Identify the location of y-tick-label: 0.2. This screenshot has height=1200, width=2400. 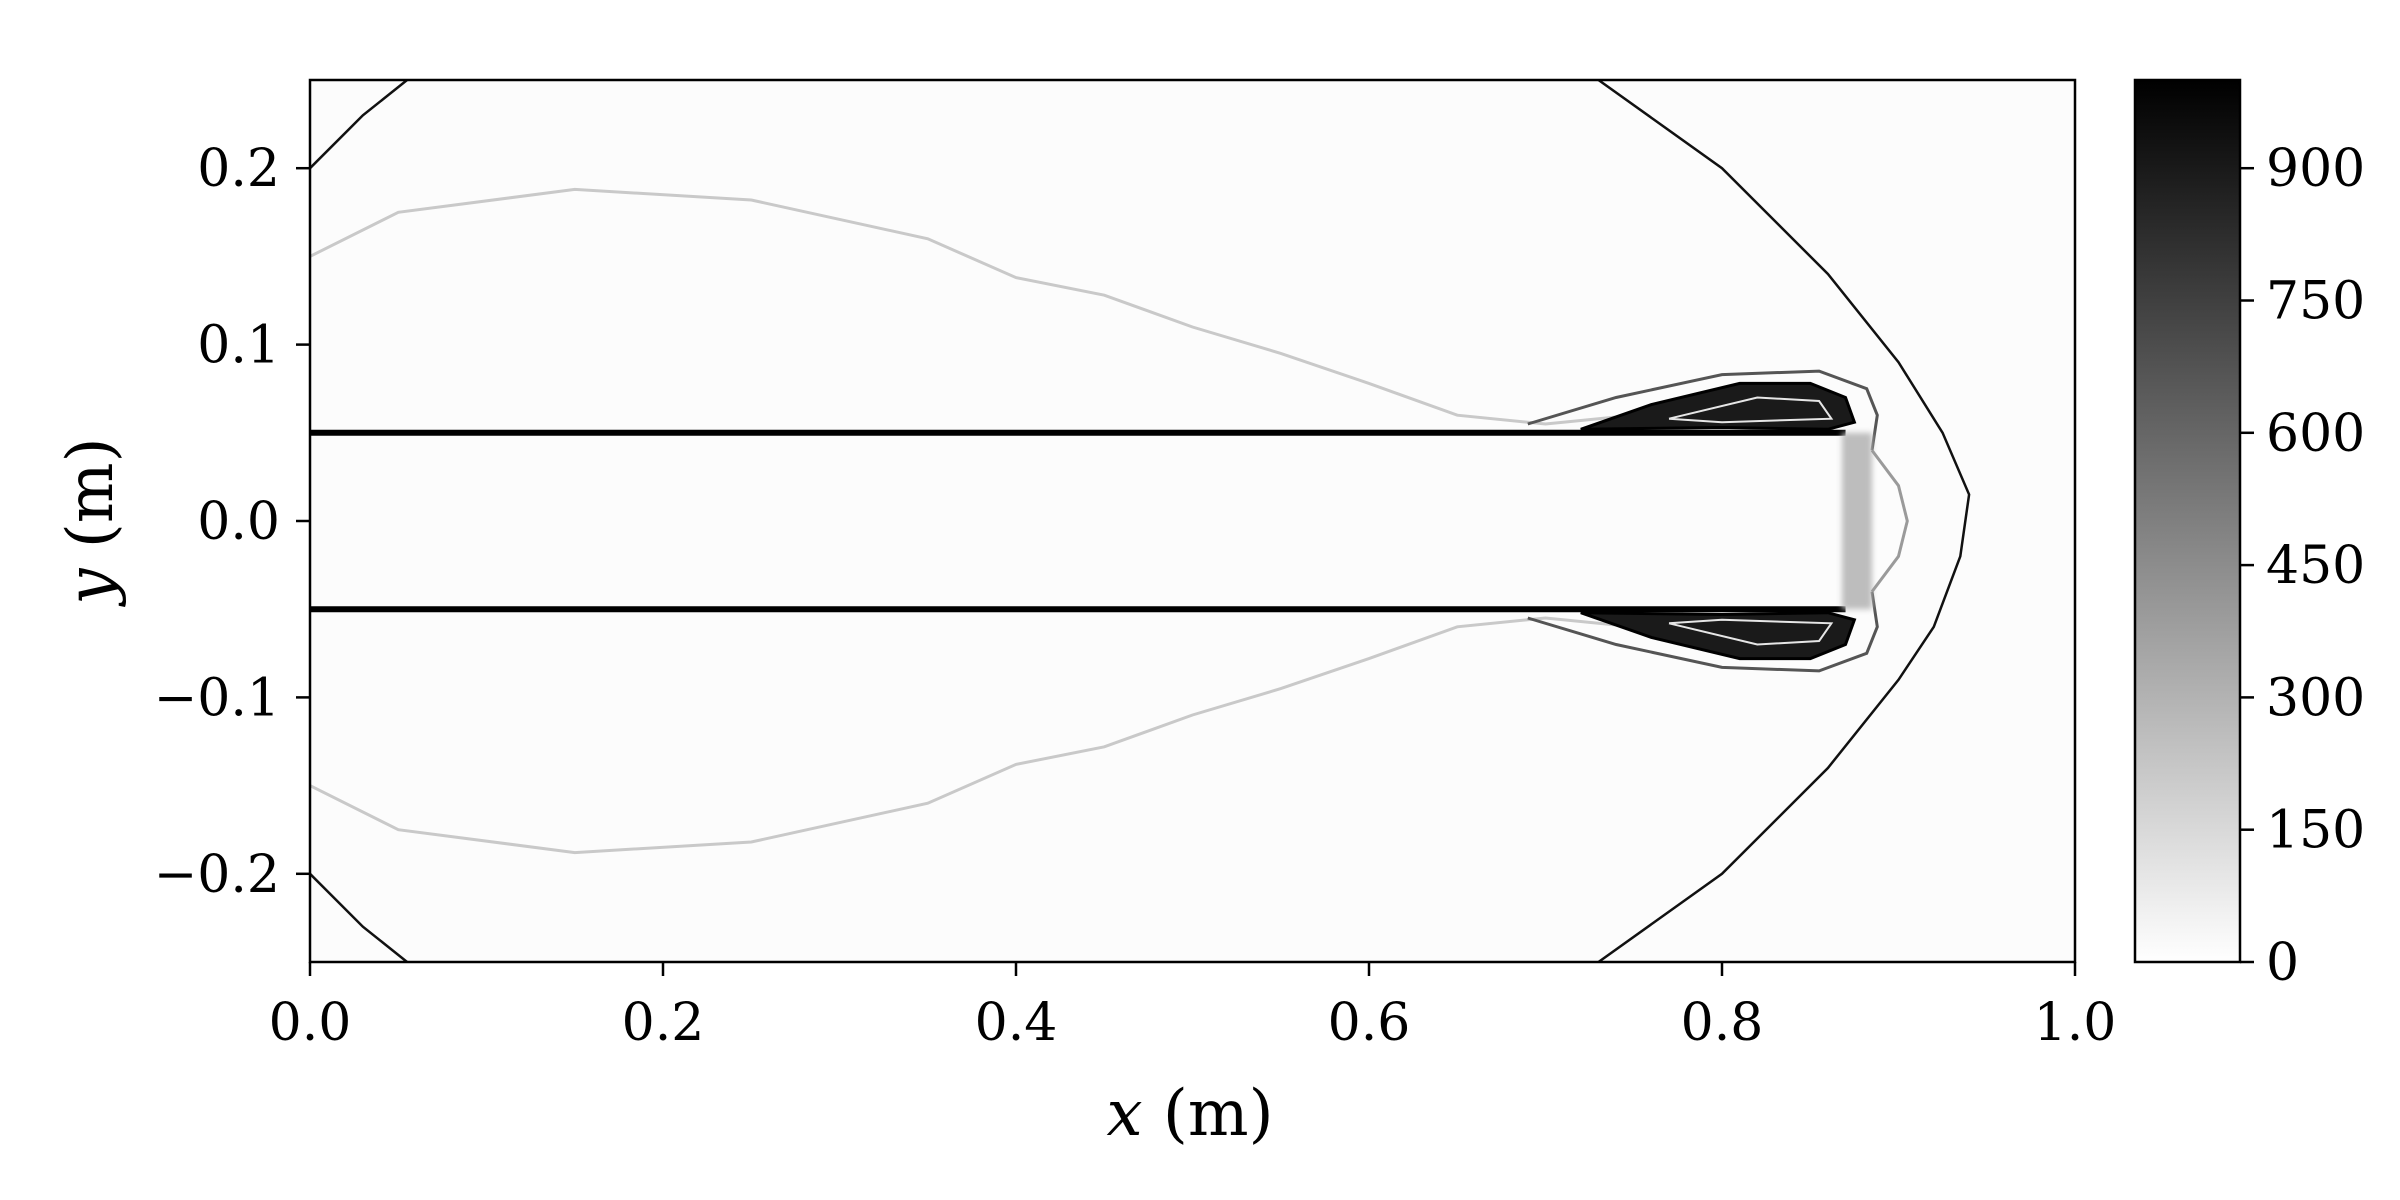
(238, 169).